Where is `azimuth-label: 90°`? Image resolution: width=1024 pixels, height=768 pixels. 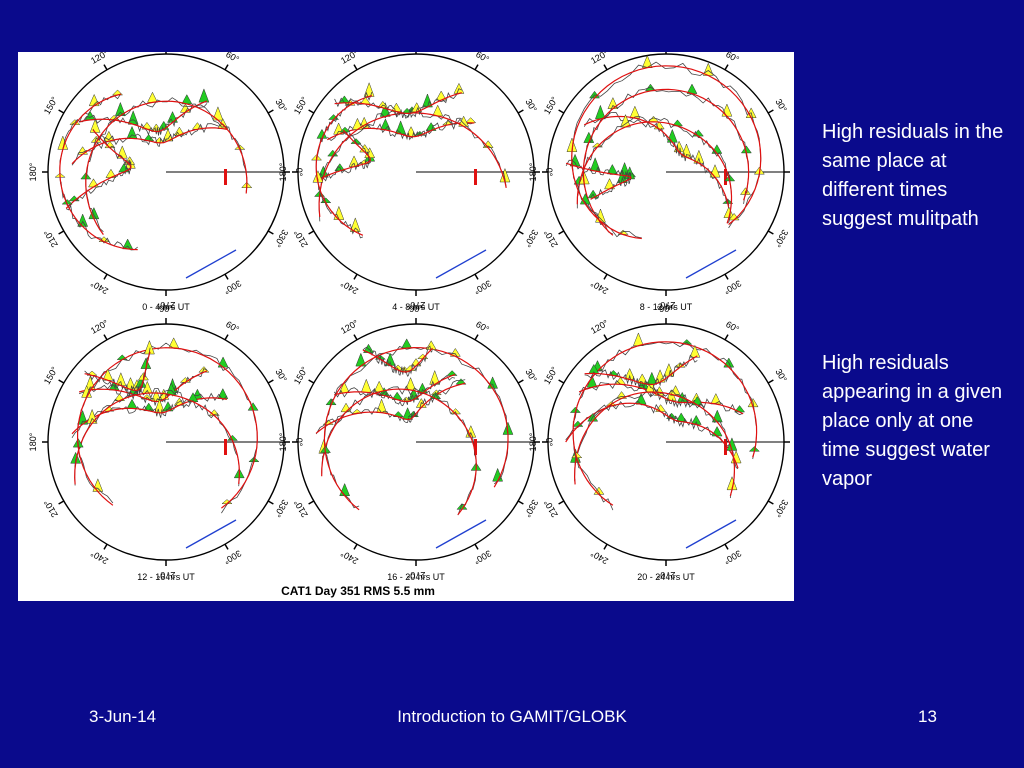 azimuth-label: 90° is located at coordinates (416, 309).